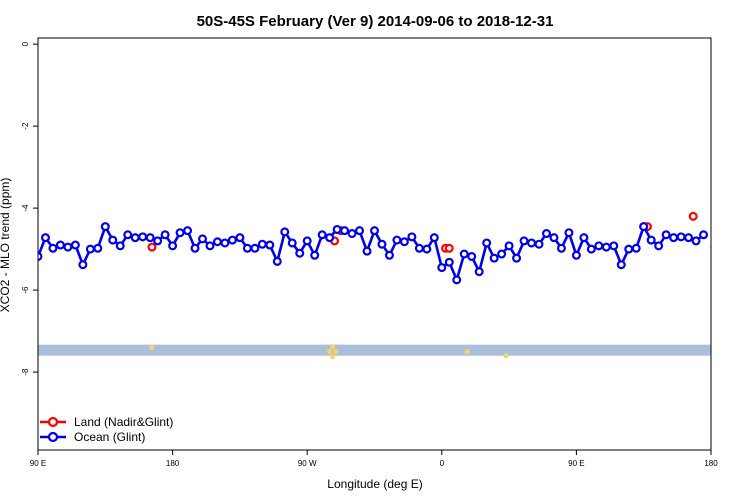 Image resolution: width=750 pixels, height=500 pixels. Describe the element at coordinates (25, 372) in the screenshot. I see `y-tick-label: -8` at that location.